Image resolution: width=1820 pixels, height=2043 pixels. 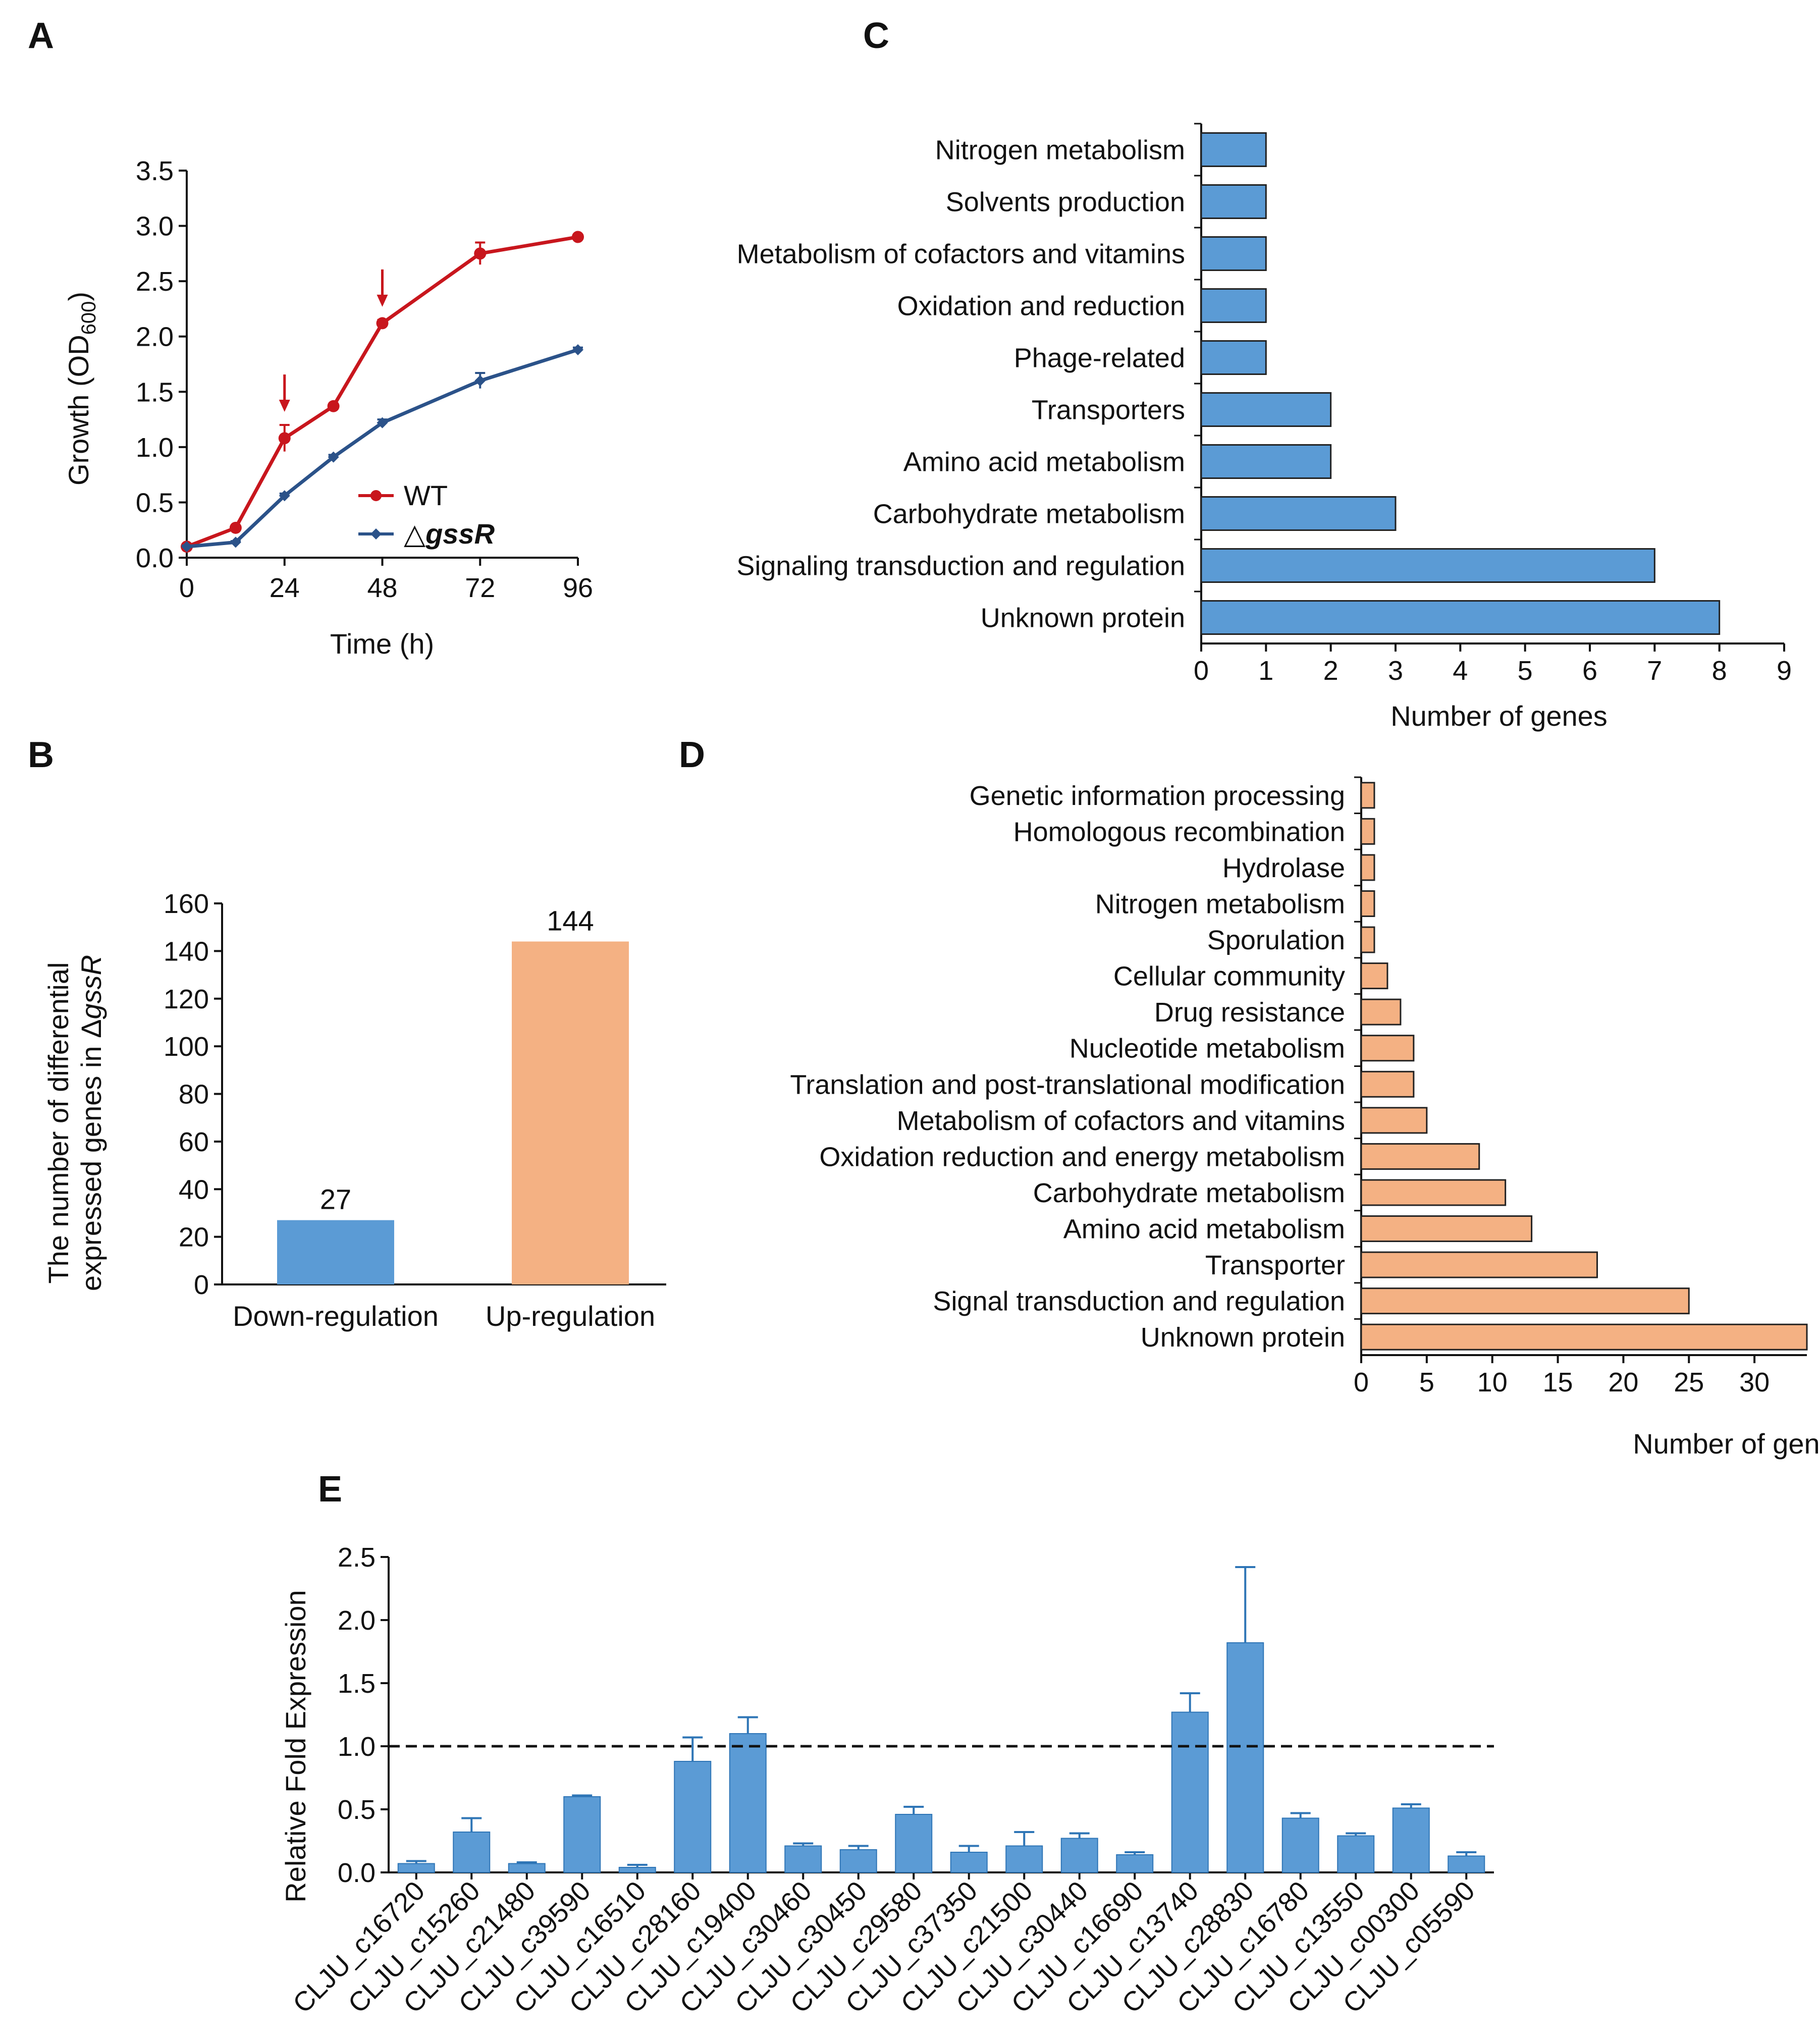 What do you see at coordinates (357, 1747) in the screenshot?
I see `chart-e-ytick-label: 1.0` at bounding box center [357, 1747].